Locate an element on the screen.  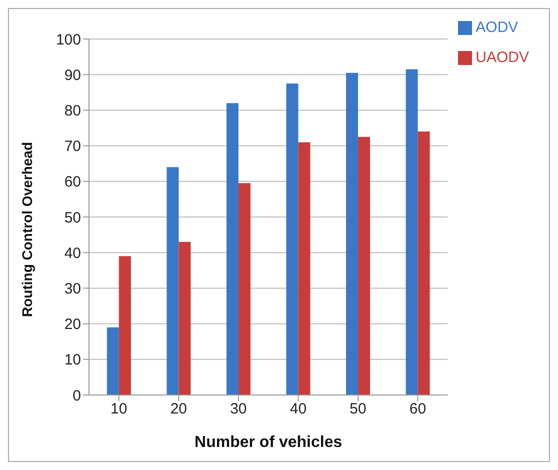
y-tick-label: 10 is located at coordinates (72, 360).